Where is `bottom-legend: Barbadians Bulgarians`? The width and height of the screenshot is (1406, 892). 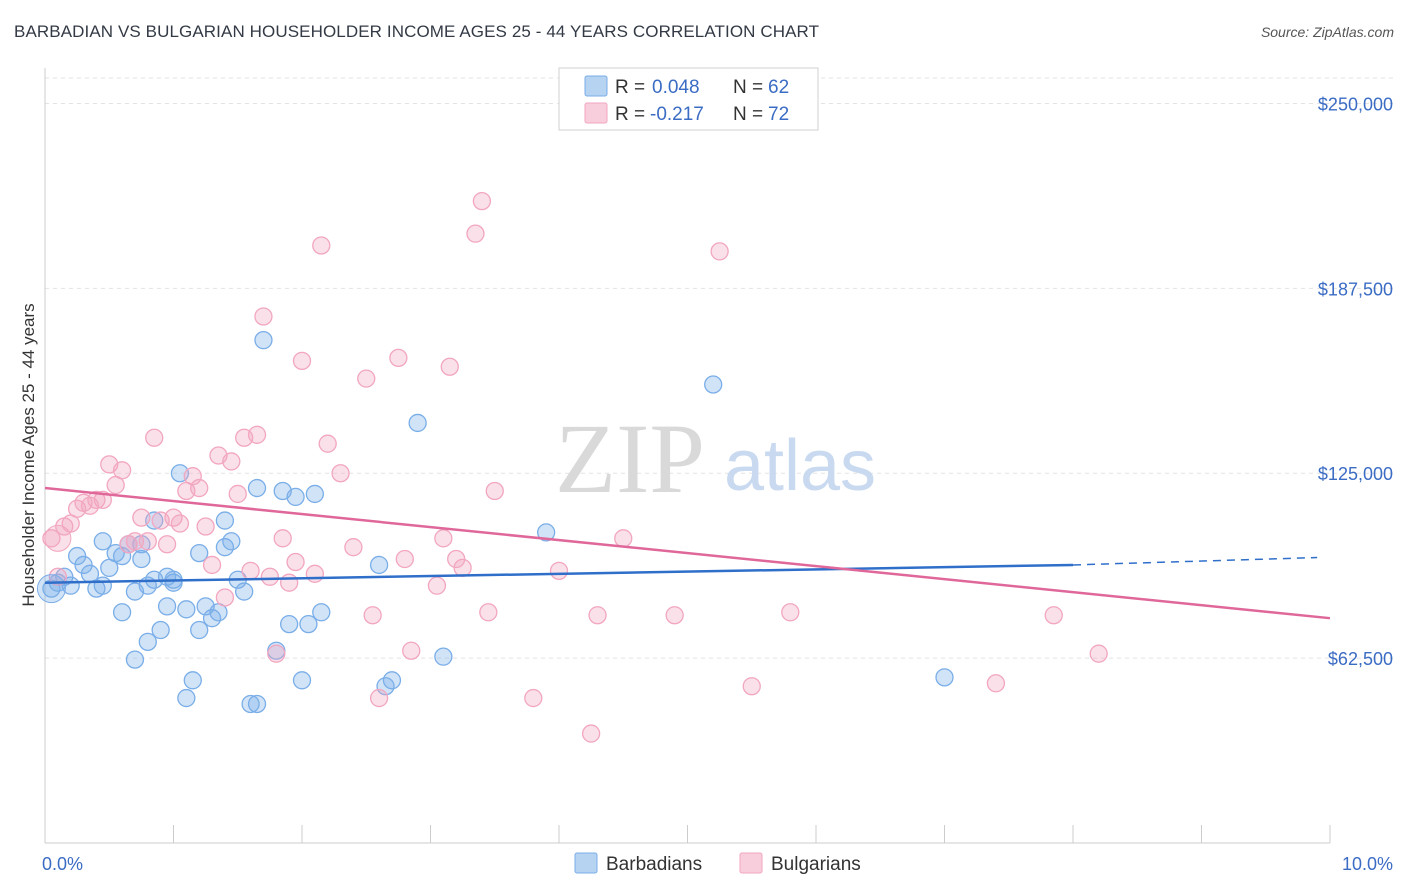 bottom-legend: Barbadians Bulgarians is located at coordinates (717, 863).